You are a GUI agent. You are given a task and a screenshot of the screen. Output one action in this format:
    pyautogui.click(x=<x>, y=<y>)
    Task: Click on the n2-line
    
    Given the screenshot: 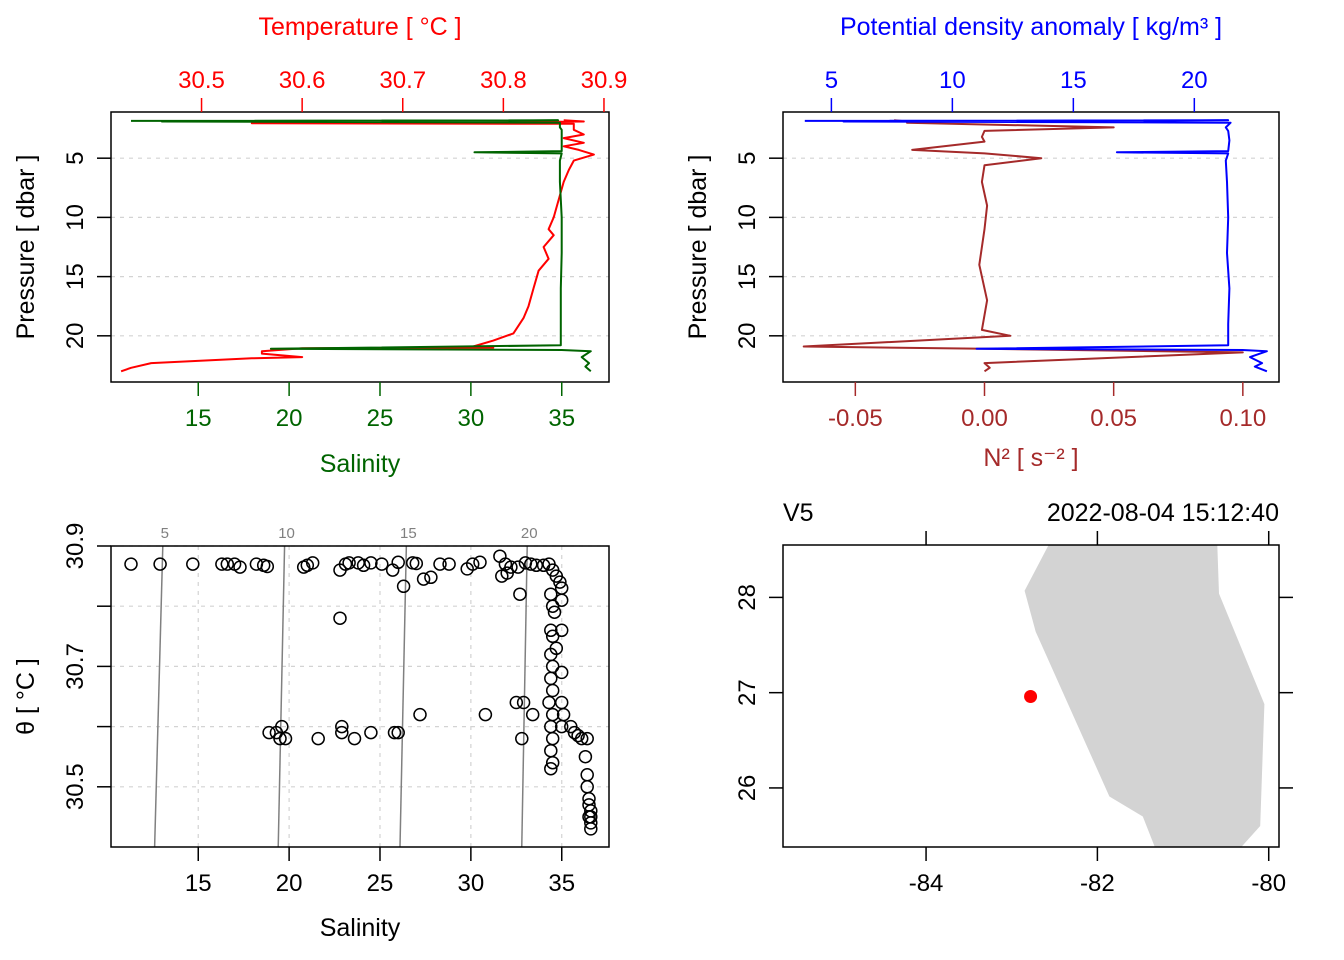 What is the action you would take?
    pyautogui.click(x=1023, y=246)
    